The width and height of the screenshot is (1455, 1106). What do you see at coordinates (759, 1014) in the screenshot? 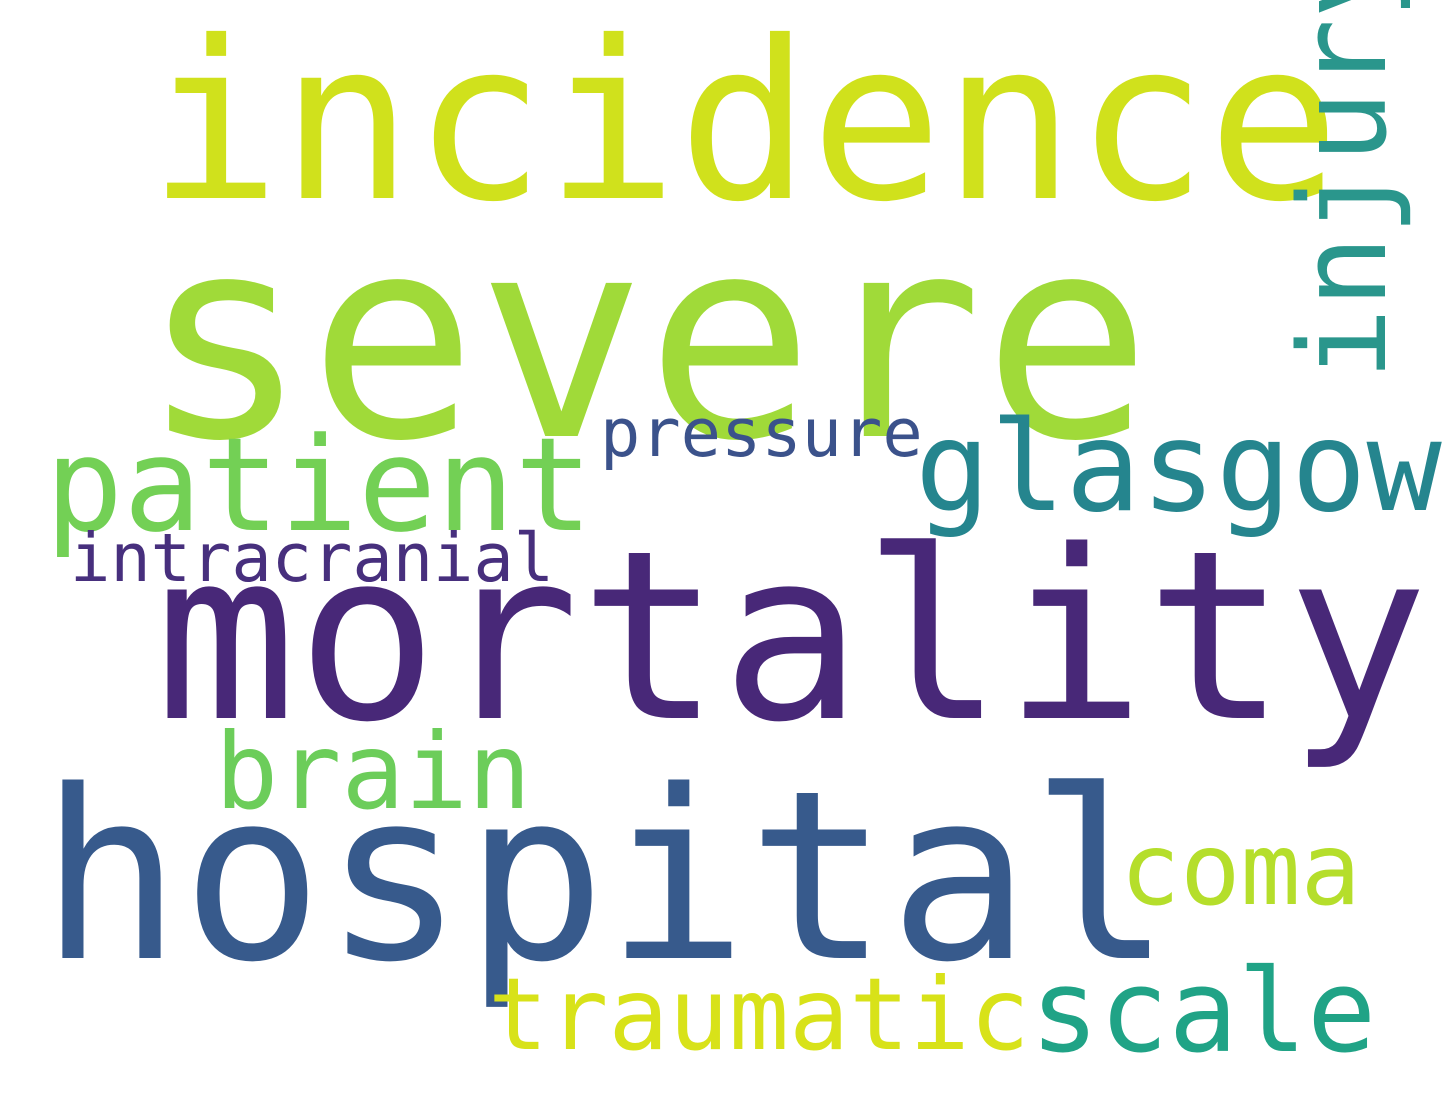
I see `word-traumatic: traumatic` at bounding box center [759, 1014].